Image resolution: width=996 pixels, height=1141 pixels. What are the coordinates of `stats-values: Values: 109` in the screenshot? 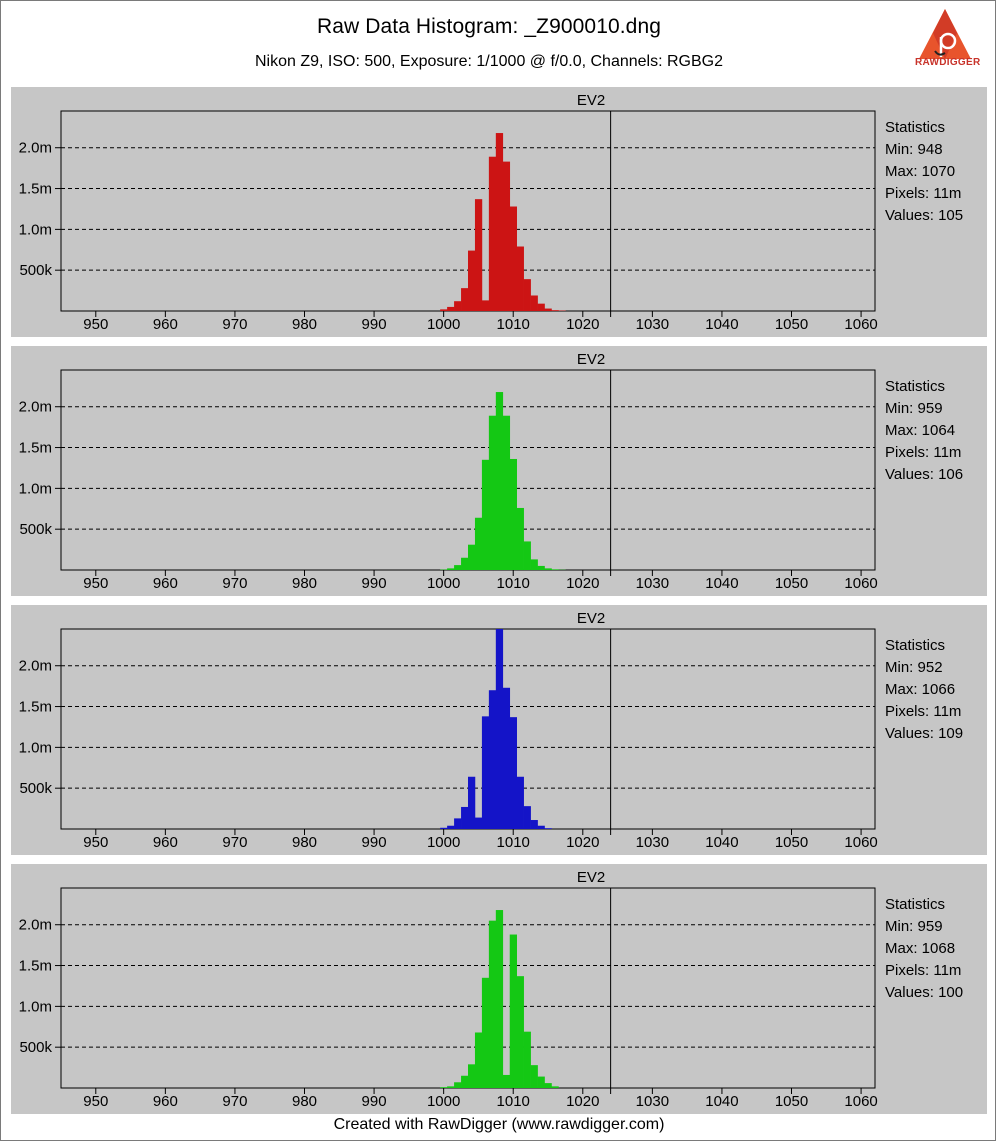 It's located at (924, 733).